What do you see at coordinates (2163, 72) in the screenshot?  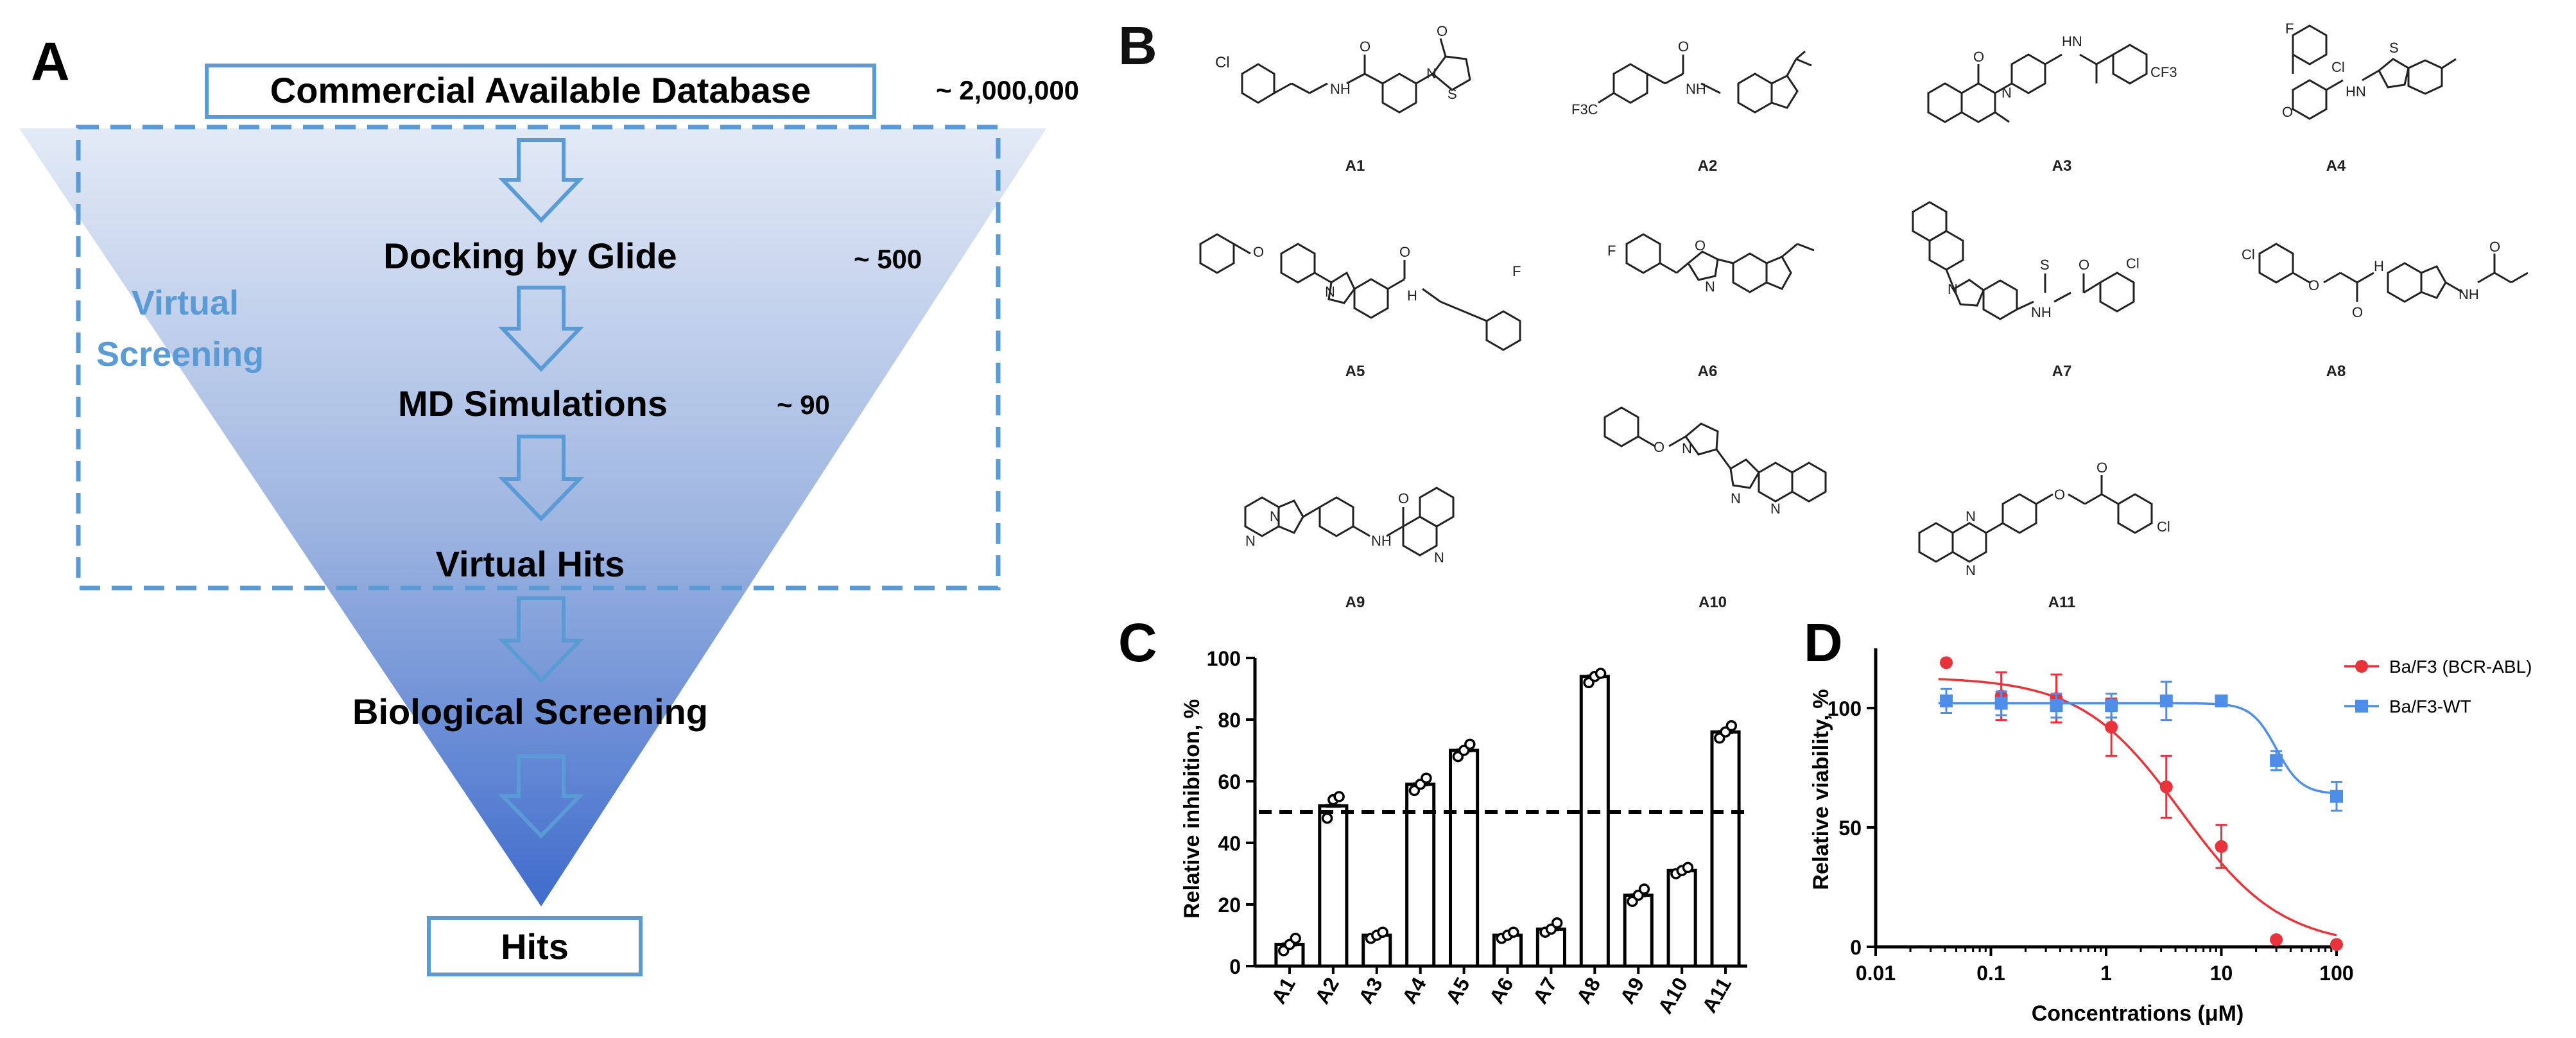 I see `atom-label: CF3` at bounding box center [2163, 72].